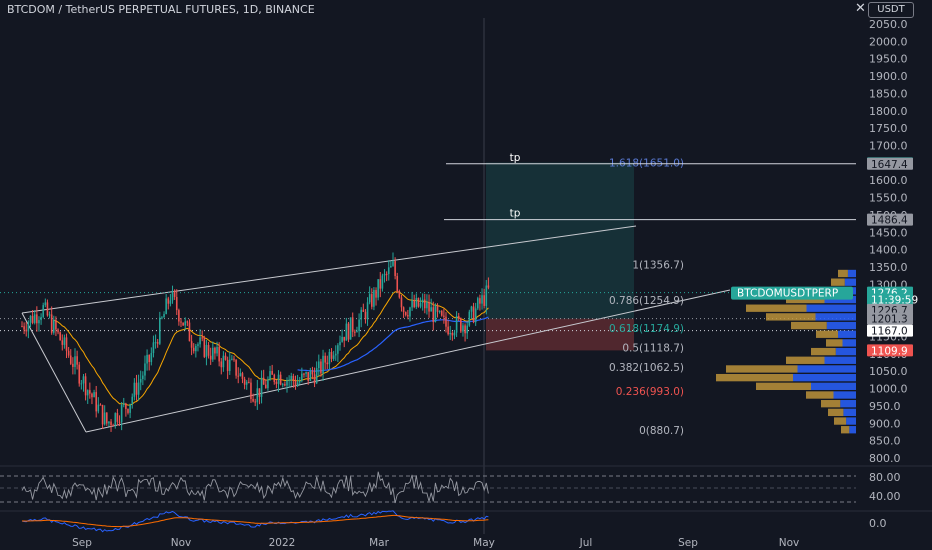  I want to click on price-badge, so click(890, 330).